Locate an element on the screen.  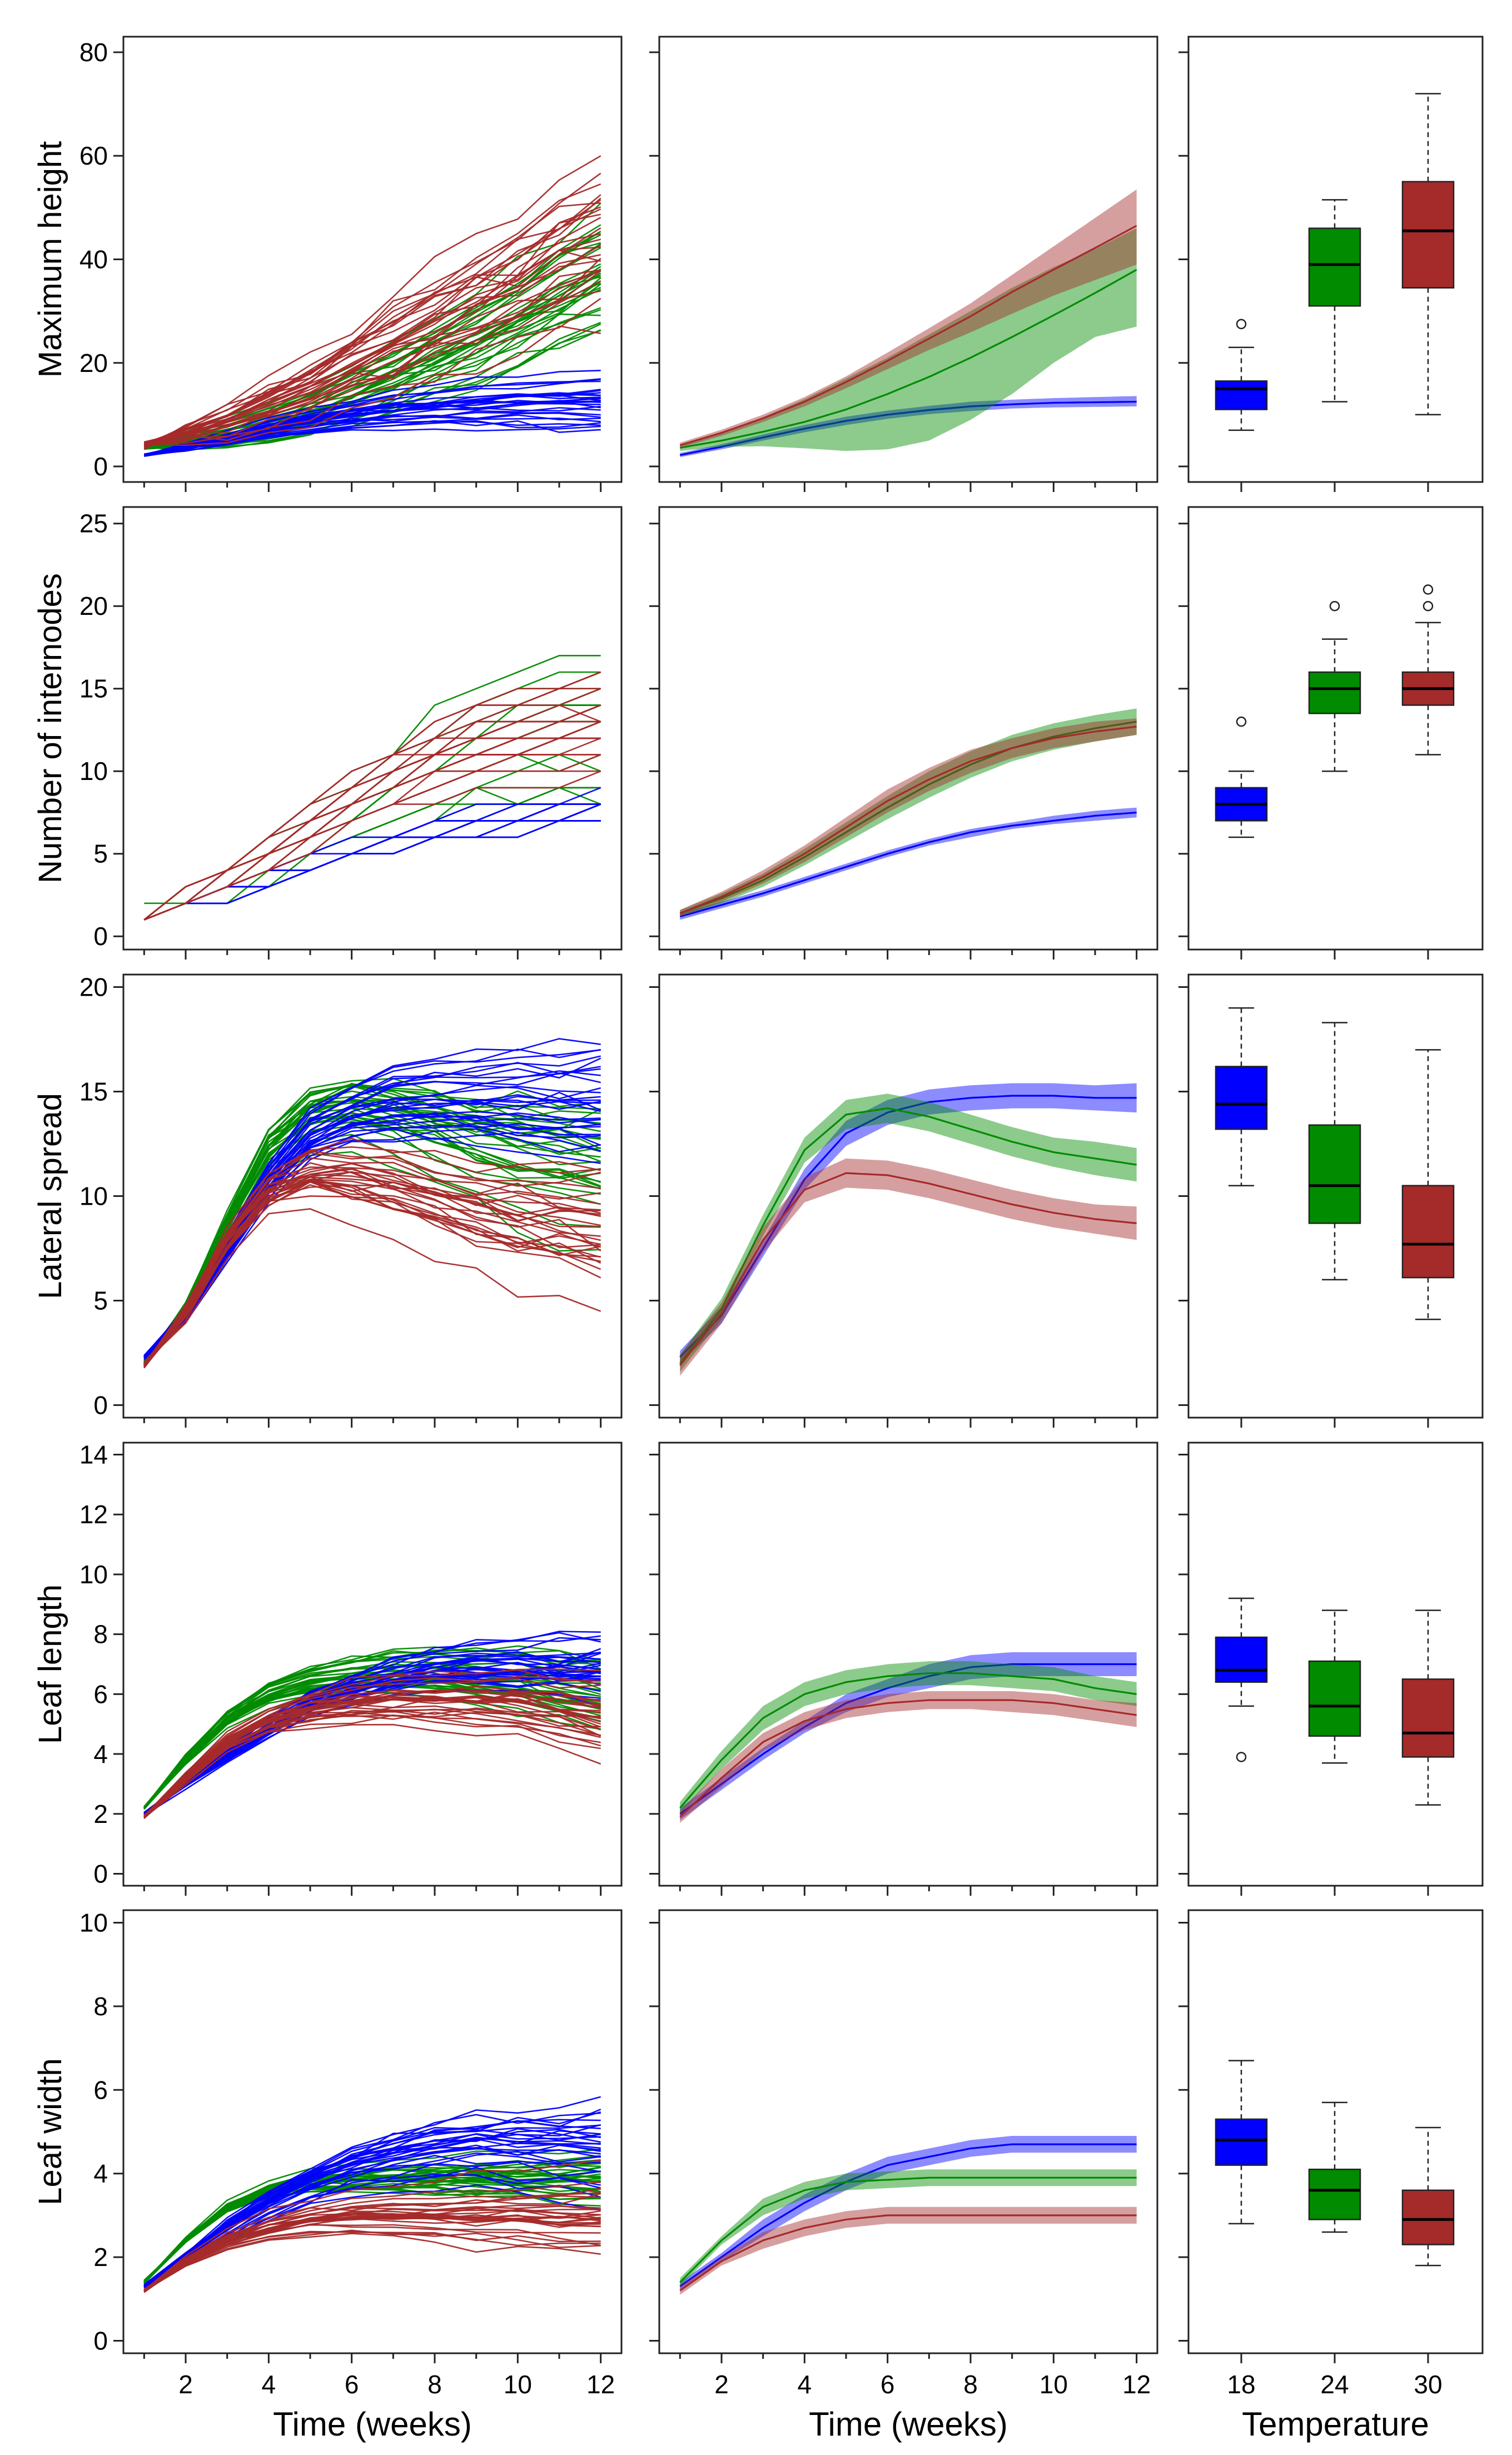
y-tick-label: 6 is located at coordinates (100, 1693).